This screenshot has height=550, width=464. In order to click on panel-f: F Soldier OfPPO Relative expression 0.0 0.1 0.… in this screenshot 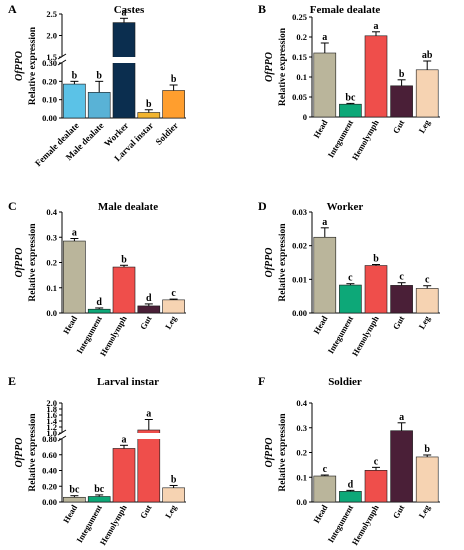, I will do `click(349, 460)`.